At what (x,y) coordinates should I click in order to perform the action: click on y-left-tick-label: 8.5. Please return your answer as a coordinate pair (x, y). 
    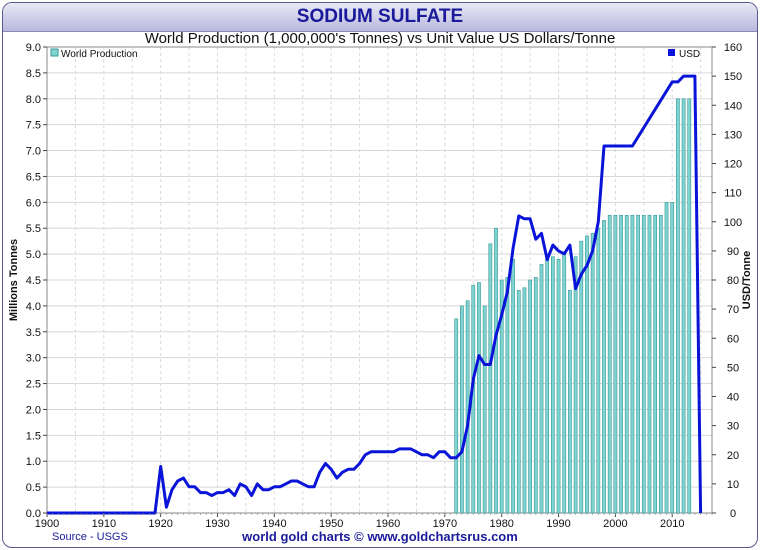
    Looking at the image, I should click on (33, 74).